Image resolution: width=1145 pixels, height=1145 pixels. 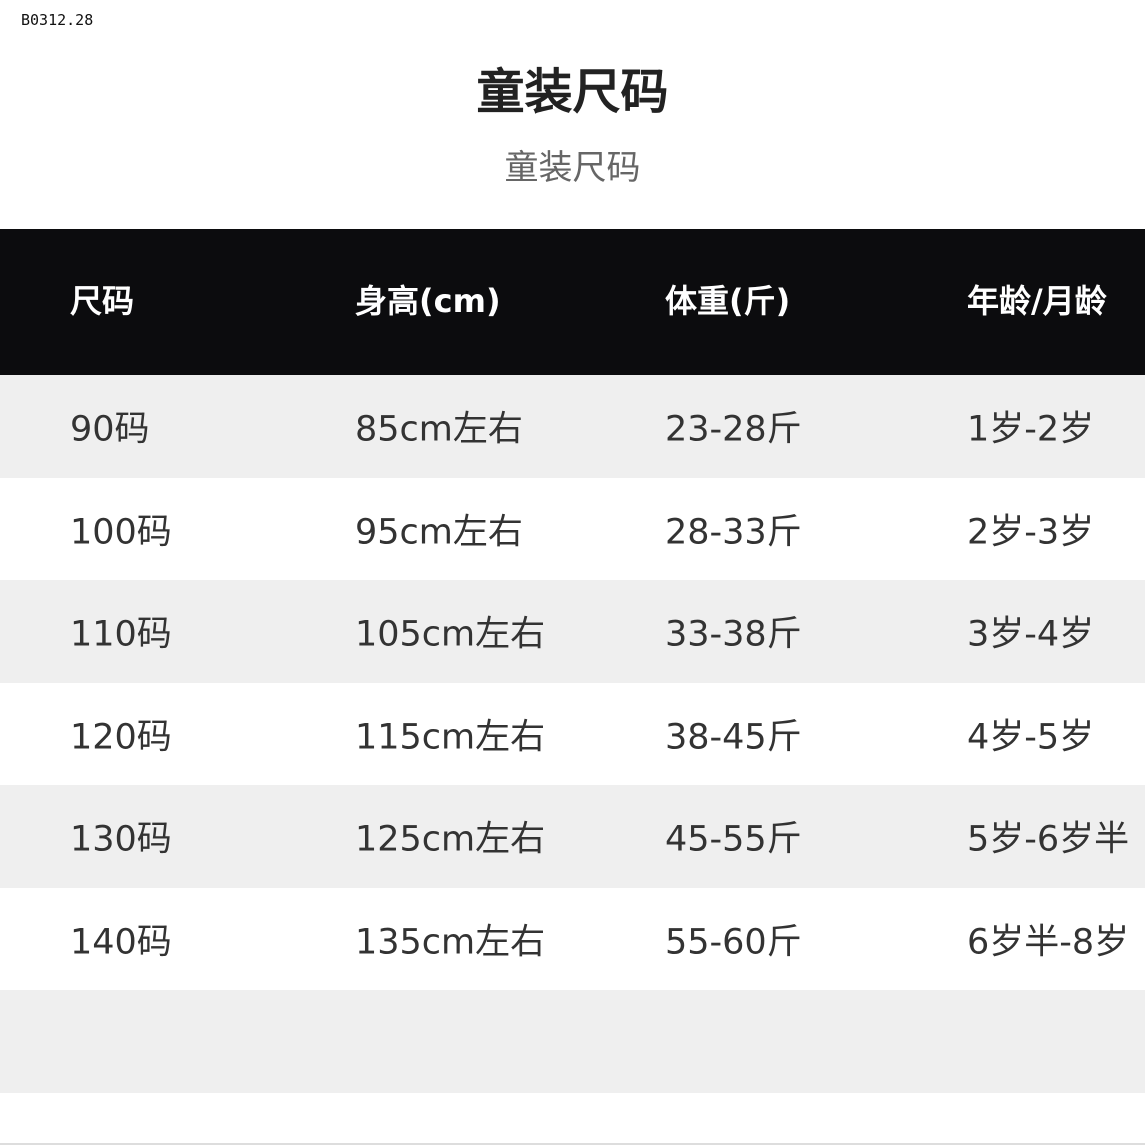 What do you see at coordinates (572, 426) in the screenshot?
I see `table-row: 90码 85cm左右 23-28斤 1岁-2岁` at bounding box center [572, 426].